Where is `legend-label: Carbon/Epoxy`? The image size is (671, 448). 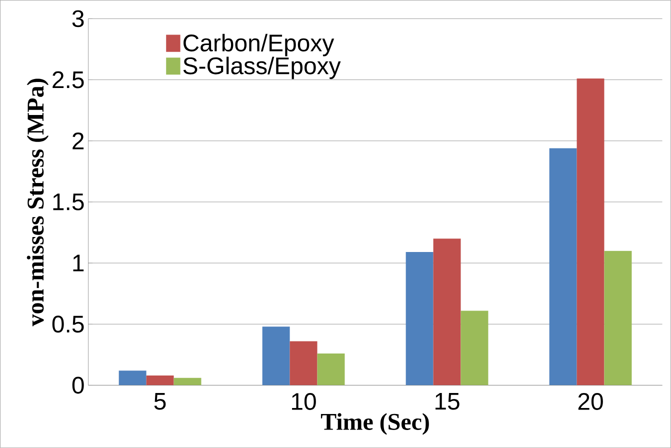 legend-label: Carbon/Epoxy is located at coordinates (259, 45).